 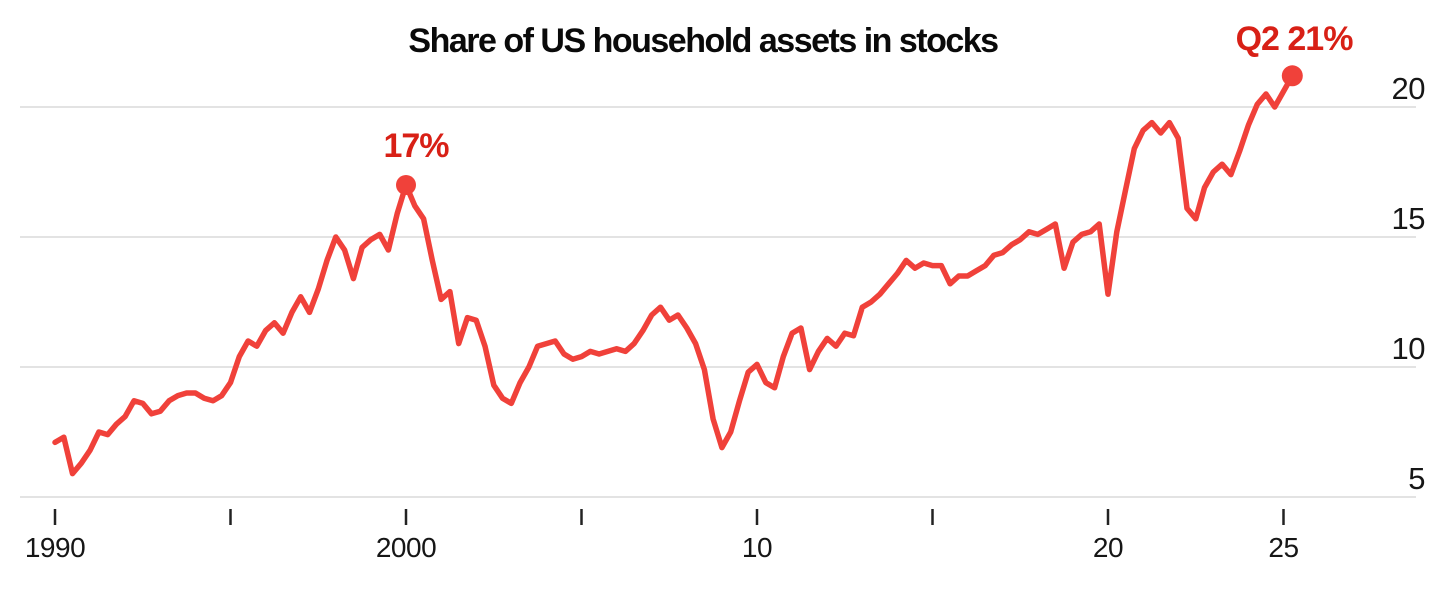 What do you see at coordinates (55, 547) in the screenshot?
I see `x-axis-label-1990: 1990` at bounding box center [55, 547].